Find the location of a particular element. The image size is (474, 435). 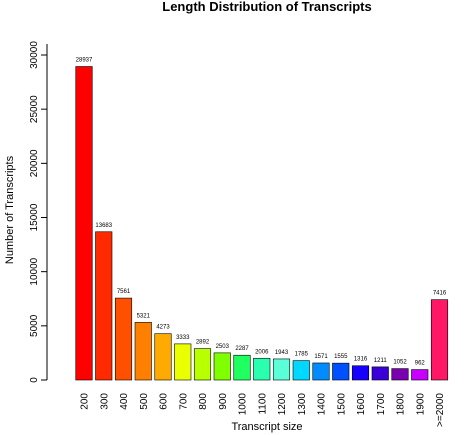

x-tick-label-1: 300 is located at coordinates (104, 401).